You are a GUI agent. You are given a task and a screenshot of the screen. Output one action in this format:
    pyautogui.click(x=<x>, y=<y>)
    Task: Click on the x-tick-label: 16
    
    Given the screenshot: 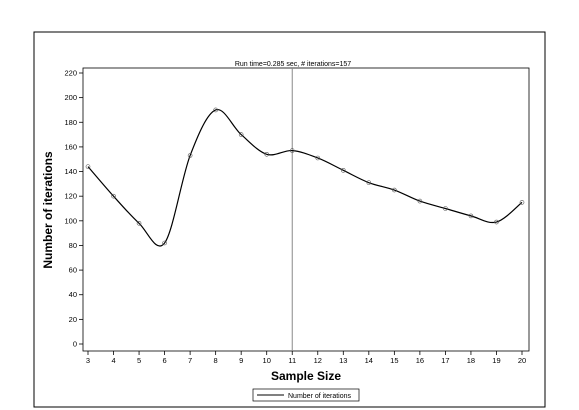 What is the action you would take?
    pyautogui.click(x=420, y=360)
    